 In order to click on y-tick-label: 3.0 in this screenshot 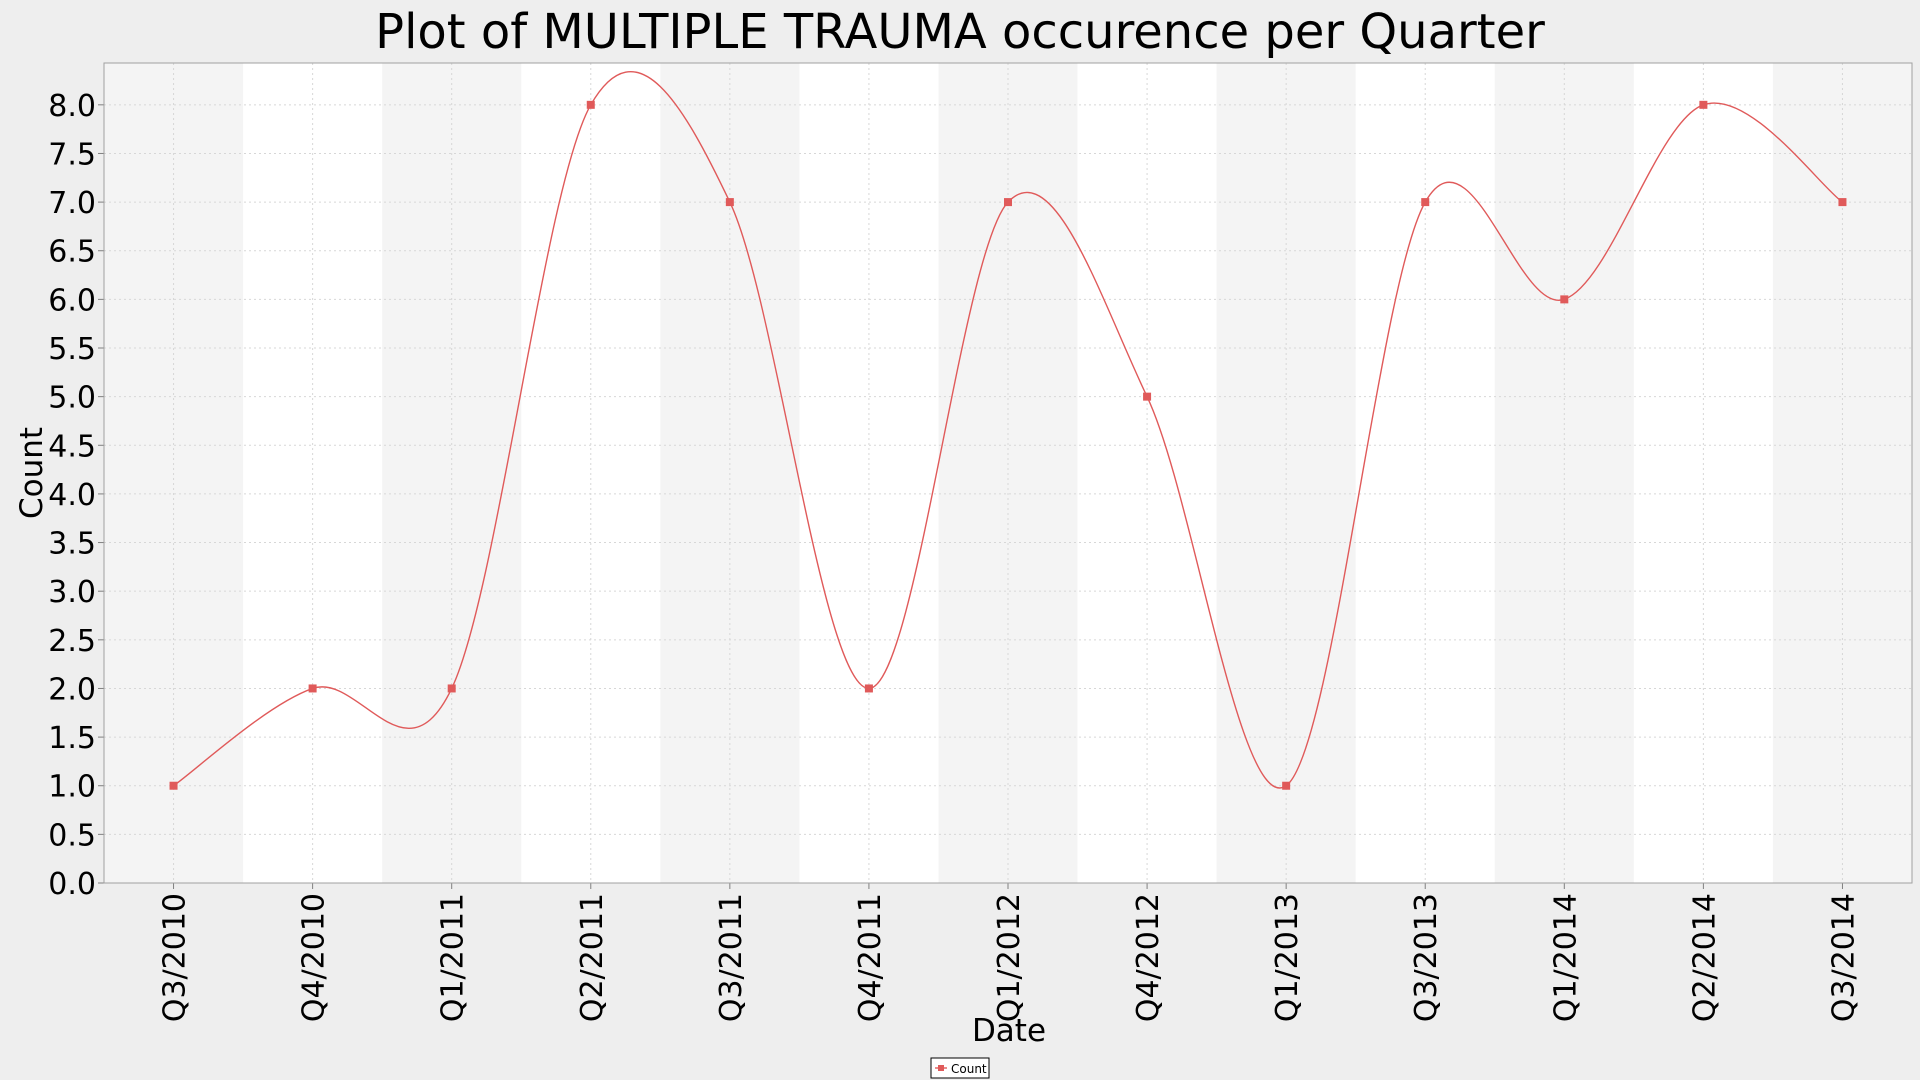, I will do `click(72, 592)`.